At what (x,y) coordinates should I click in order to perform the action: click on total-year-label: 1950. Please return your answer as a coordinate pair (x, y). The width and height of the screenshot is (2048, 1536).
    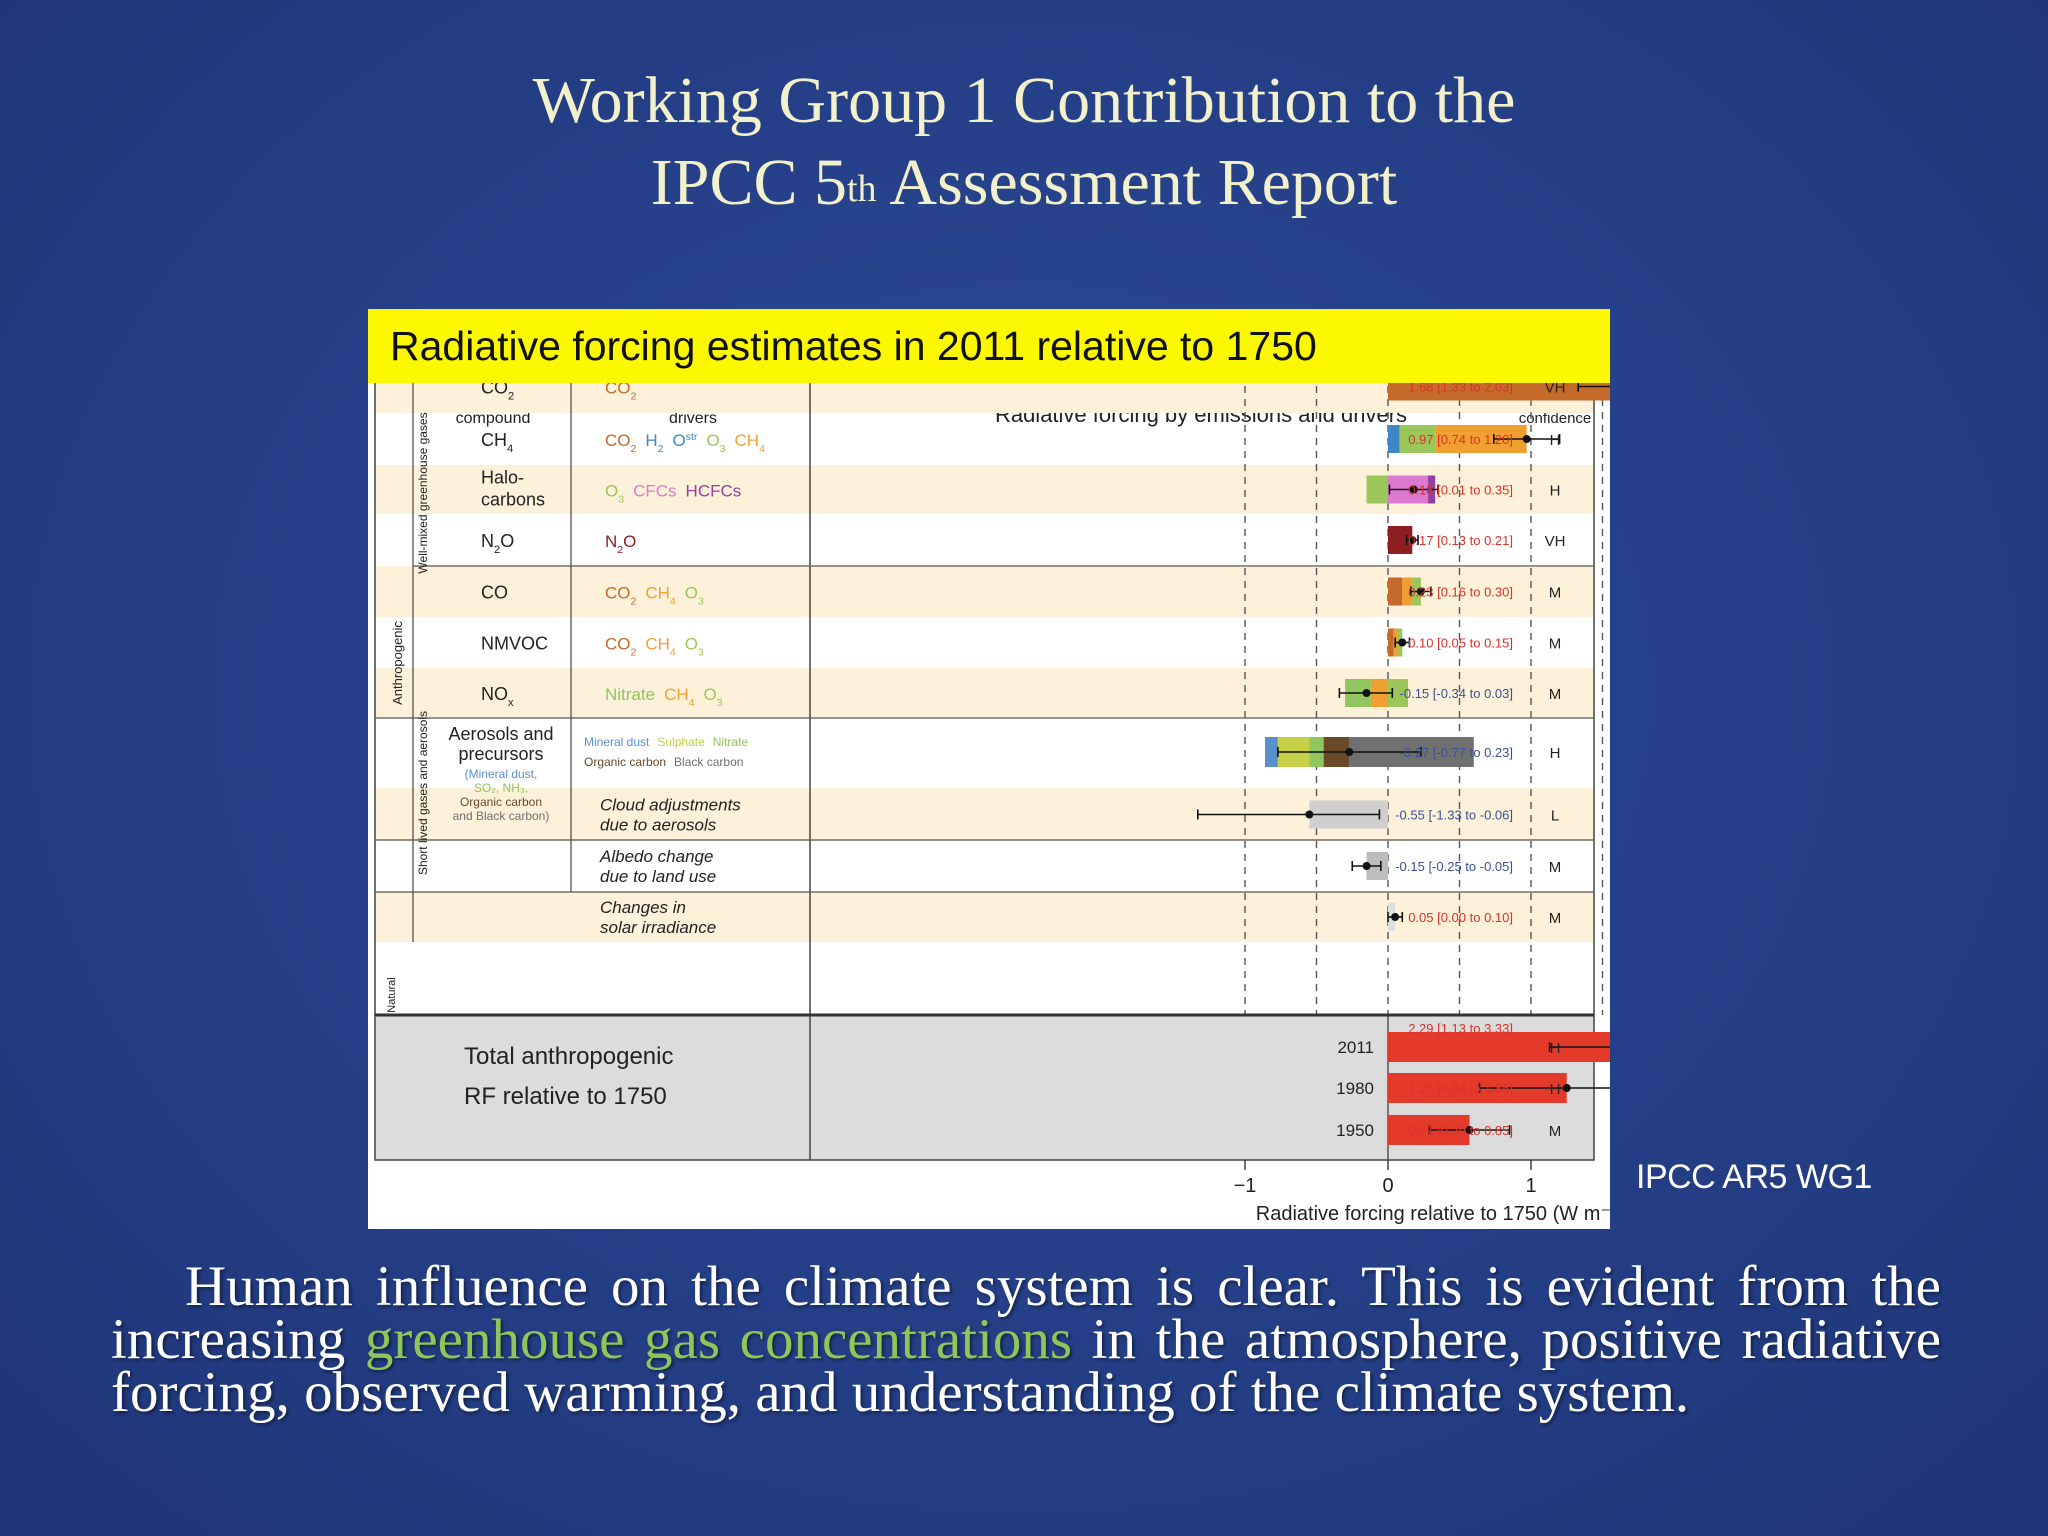
    Looking at the image, I should click on (1355, 1130).